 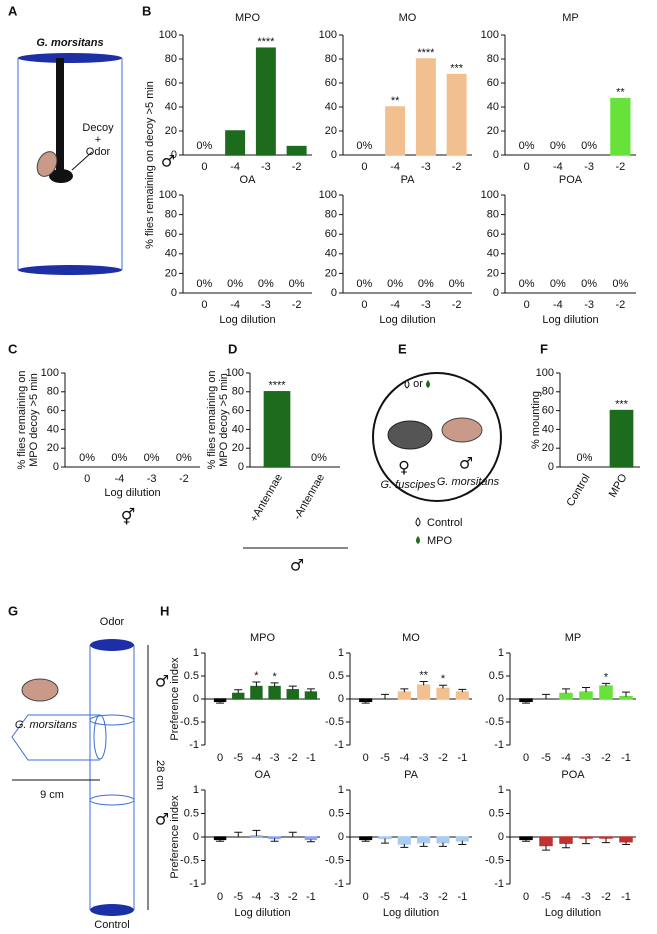 What do you see at coordinates (52, 795) in the screenshot?
I see `width-label: 9 cm` at bounding box center [52, 795].